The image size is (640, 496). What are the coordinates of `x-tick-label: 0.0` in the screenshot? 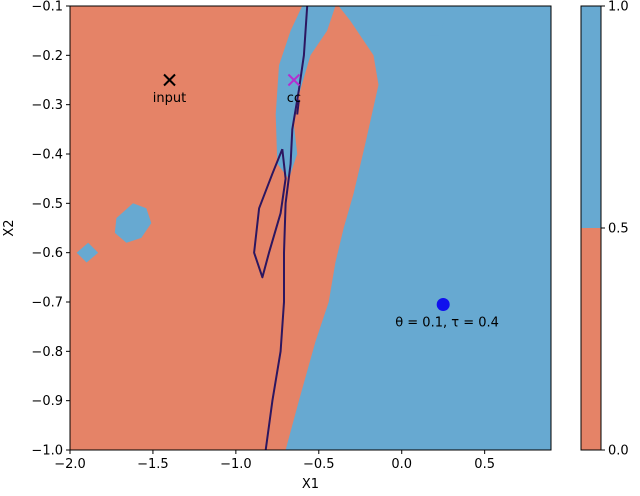 It's located at (401, 464).